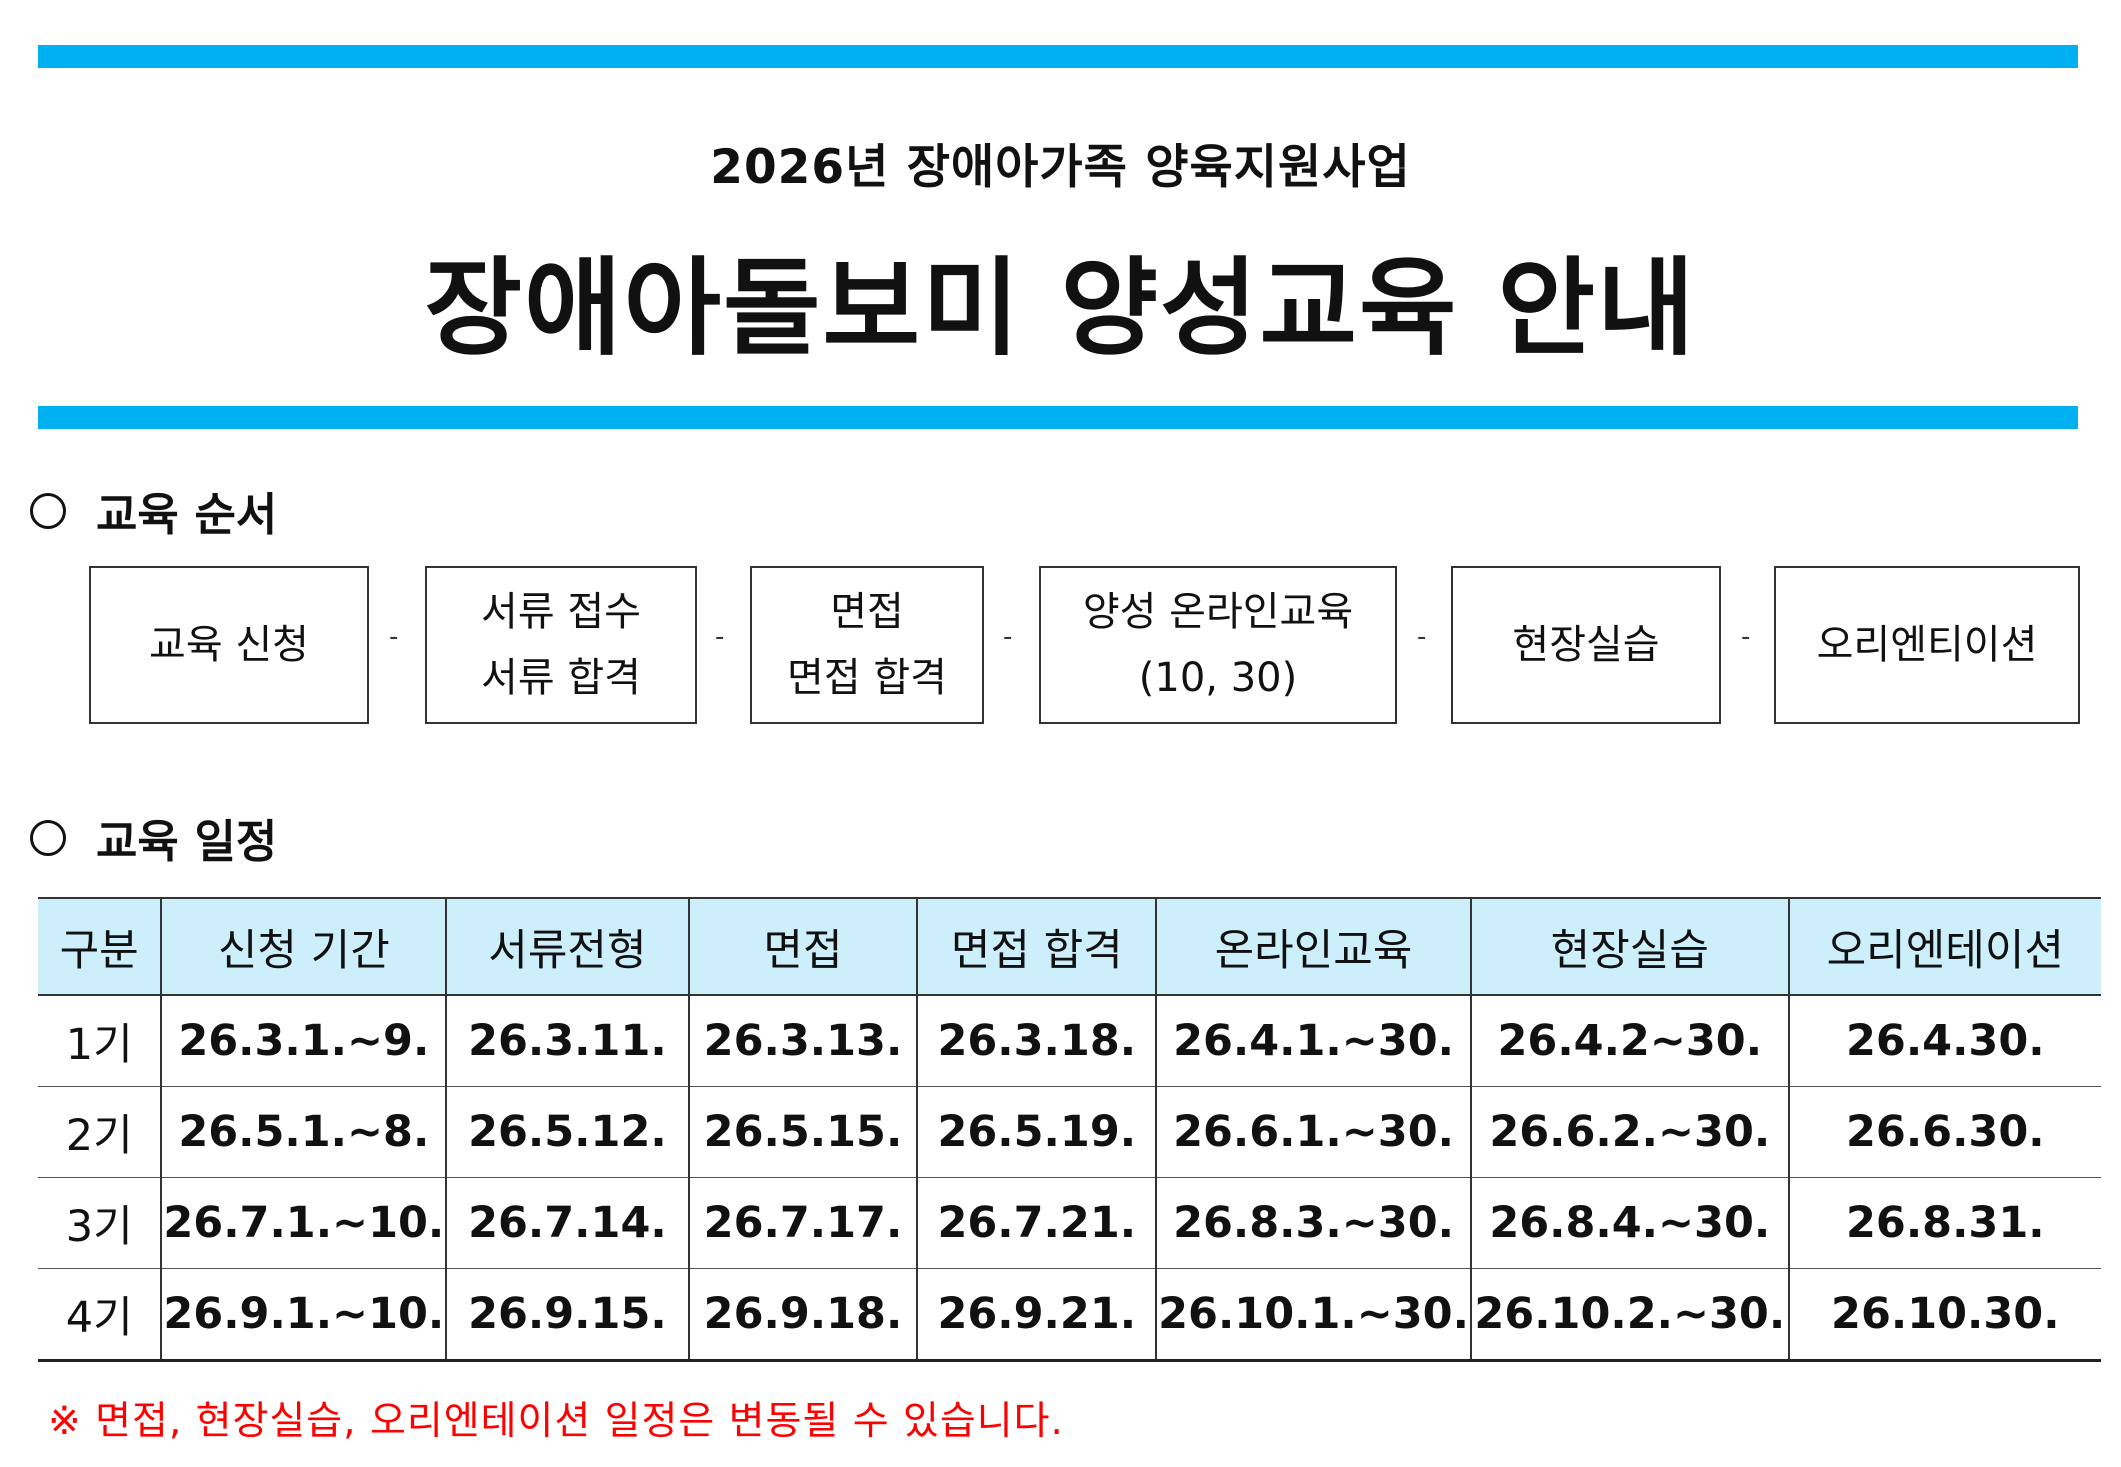  Describe the element at coordinates (1036, 1315) in the screenshot. I see `table-cell: 26.9.21.` at that location.